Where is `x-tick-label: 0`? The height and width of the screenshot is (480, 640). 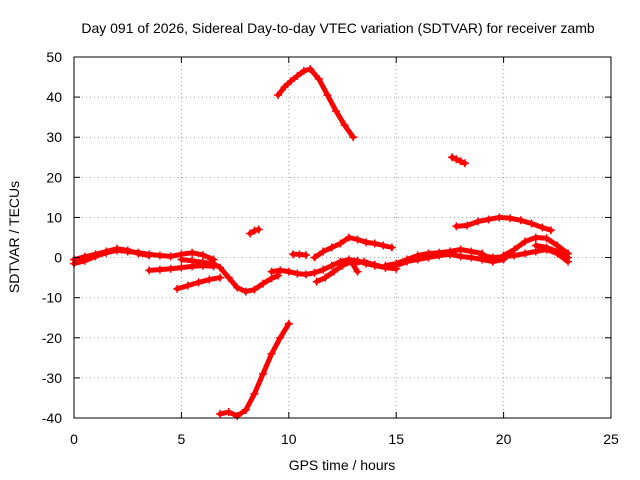 x-tick-label: 0 is located at coordinates (74, 439).